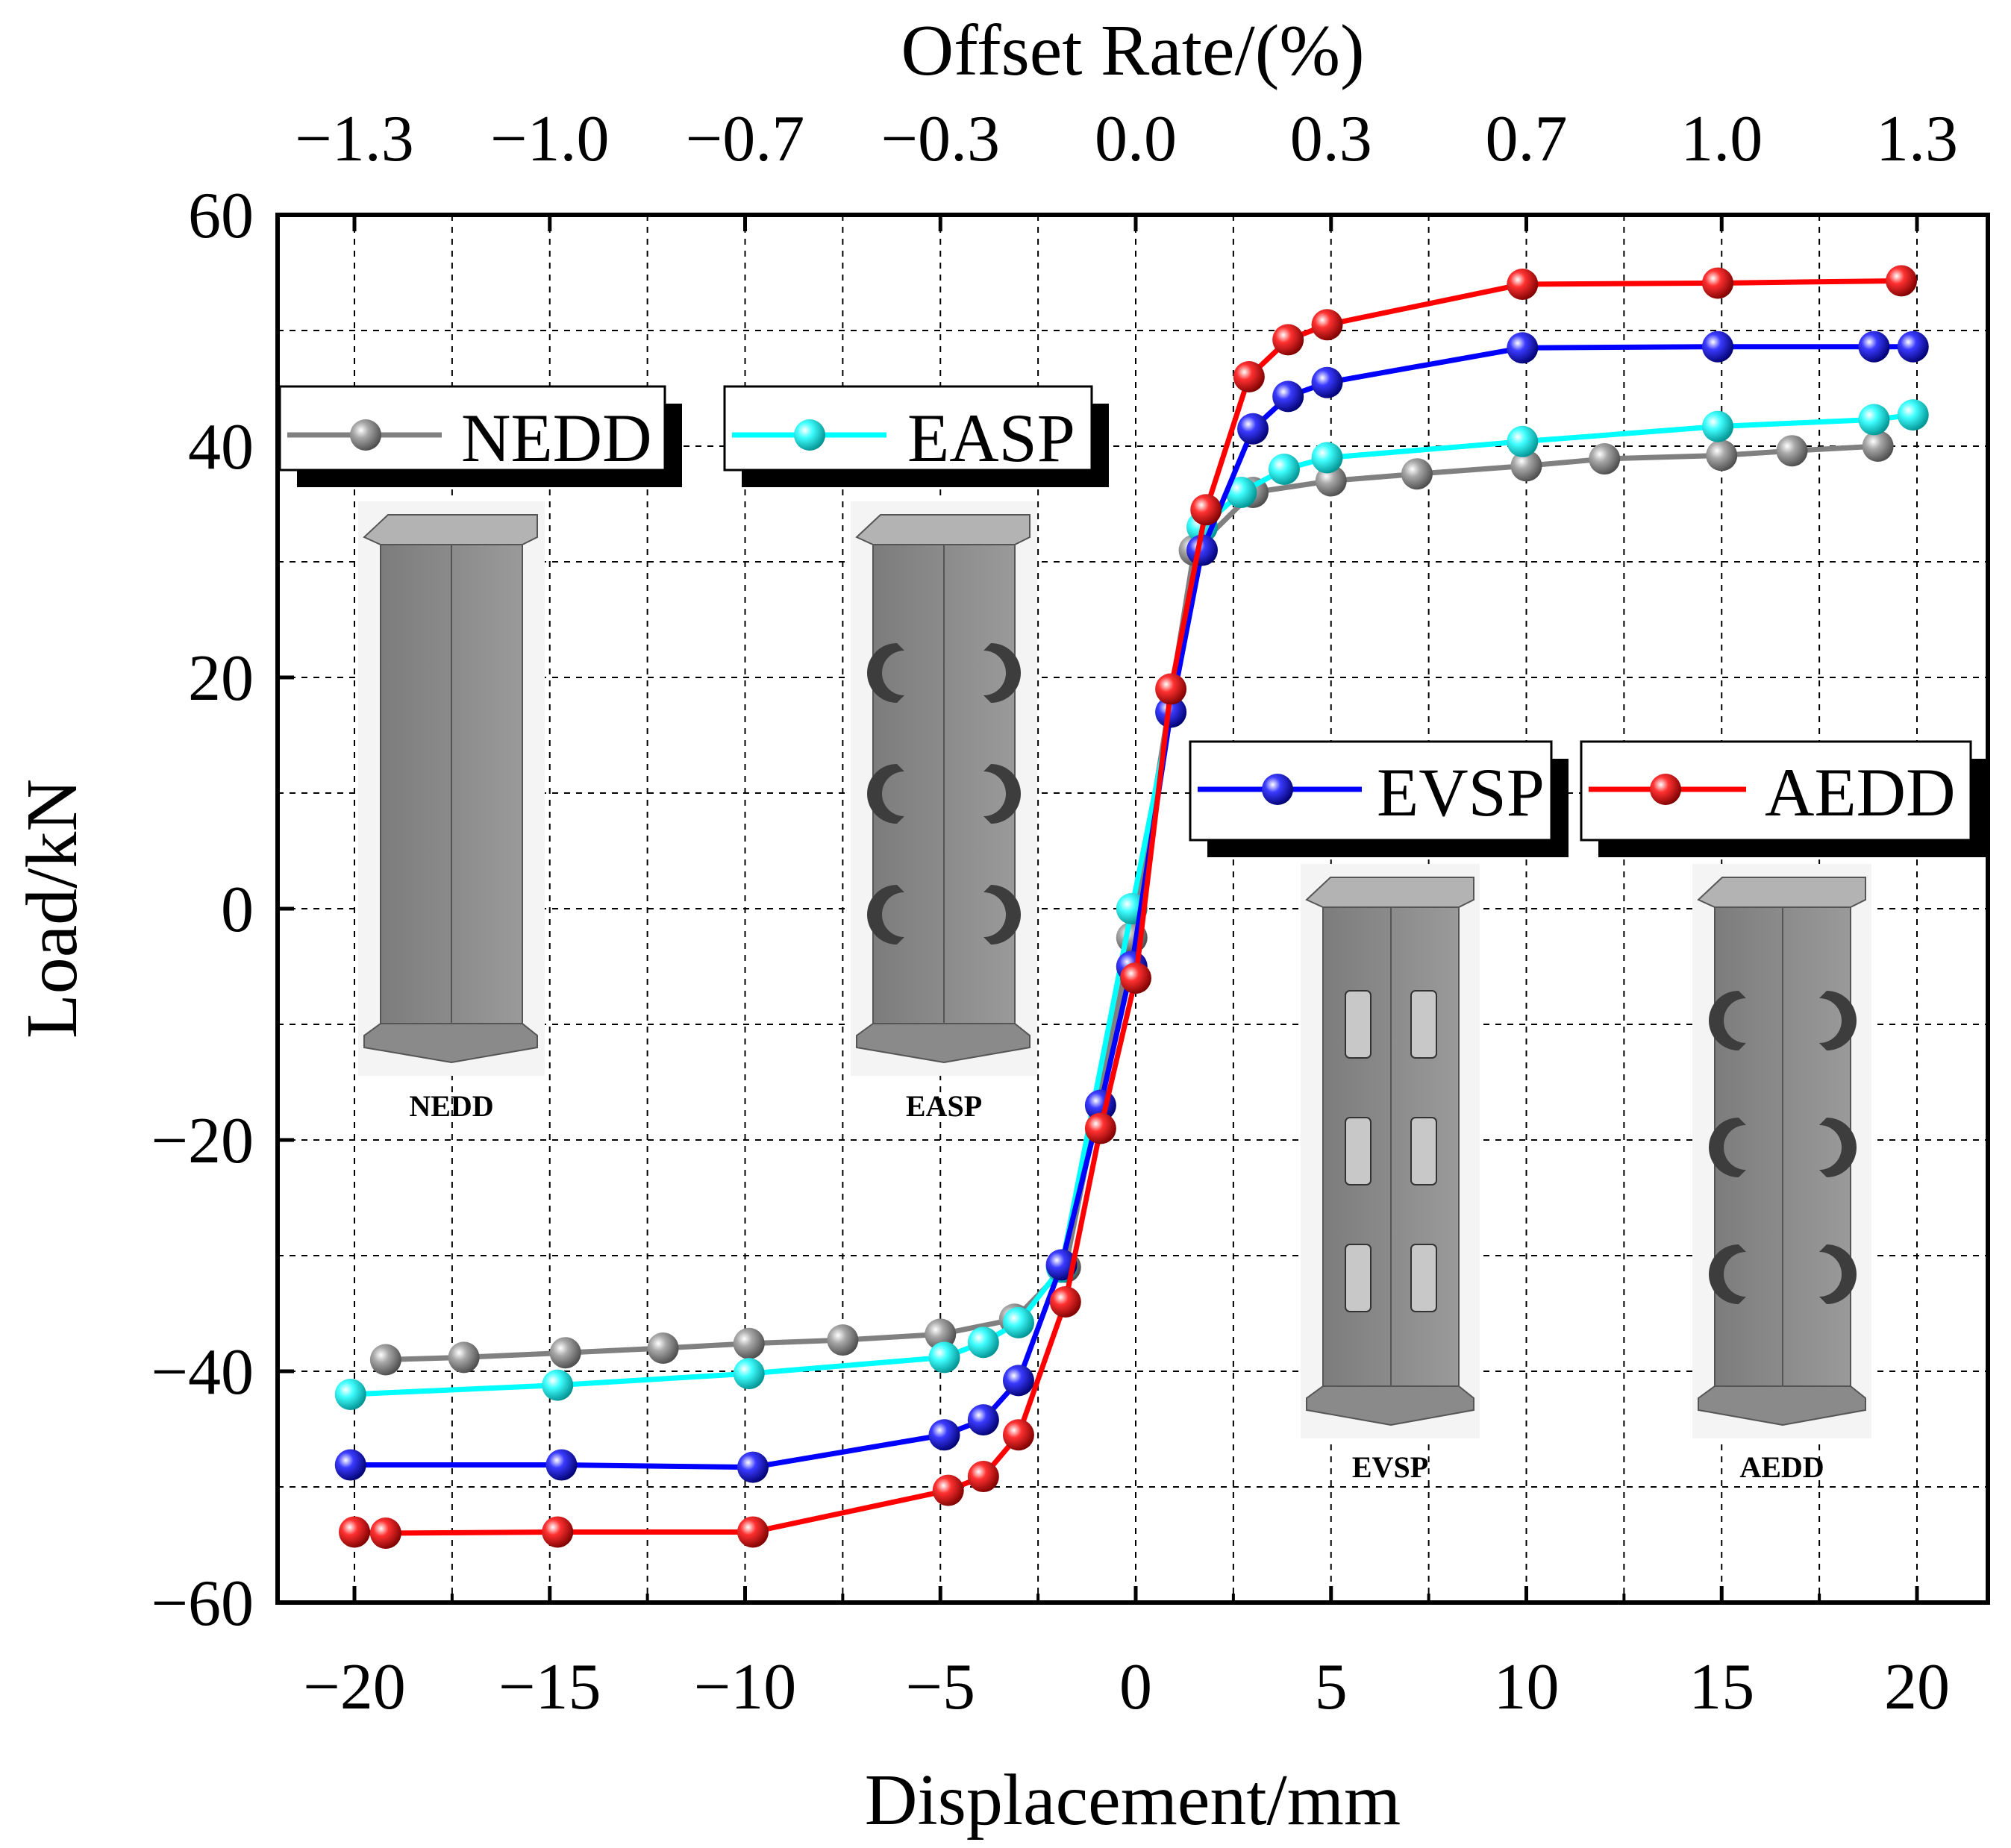  I want to click on legend-label-easp: EASP, so click(991, 438).